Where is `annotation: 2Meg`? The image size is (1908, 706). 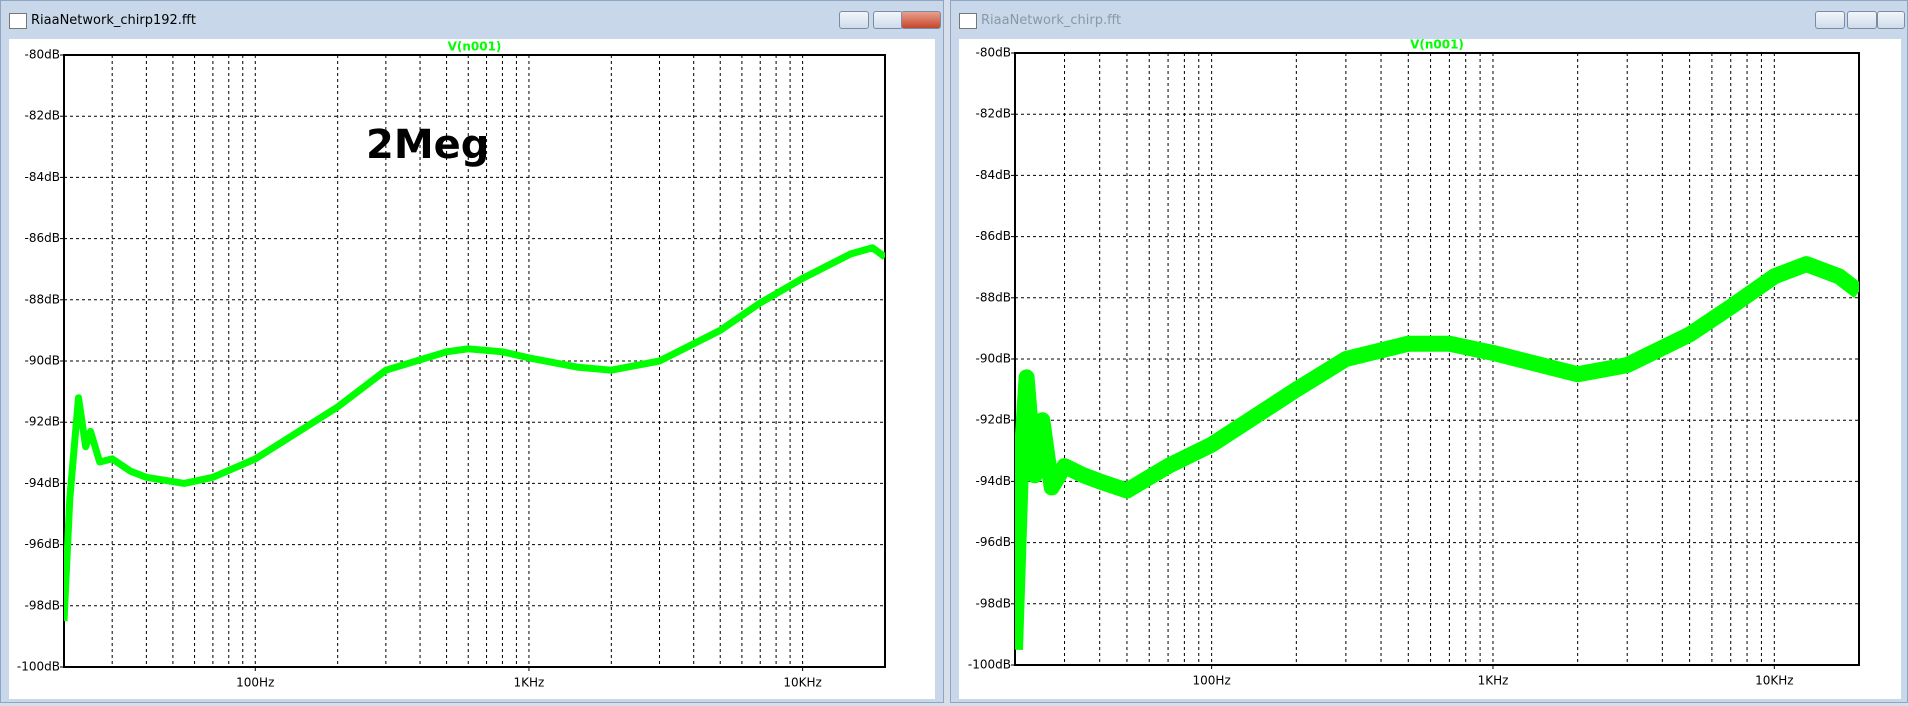 annotation: 2Meg is located at coordinates (427, 145).